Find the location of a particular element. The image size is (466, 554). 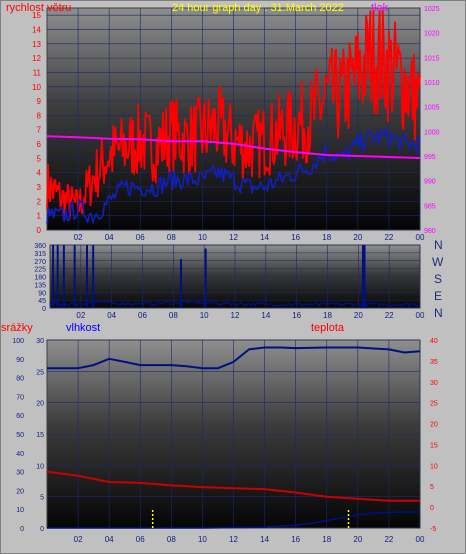

pressure-y-tick-label: 1025 is located at coordinates (432, 9).